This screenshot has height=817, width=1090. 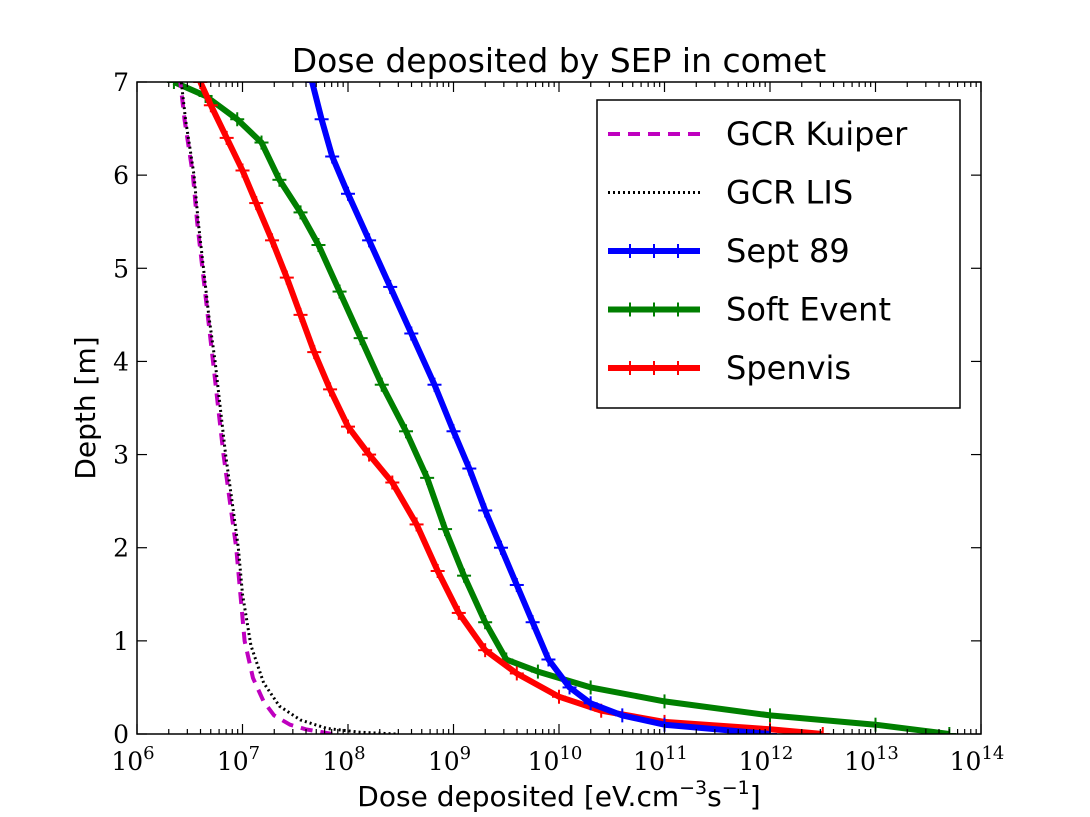 I want to click on legend-label: Spenvis, so click(x=788, y=368).